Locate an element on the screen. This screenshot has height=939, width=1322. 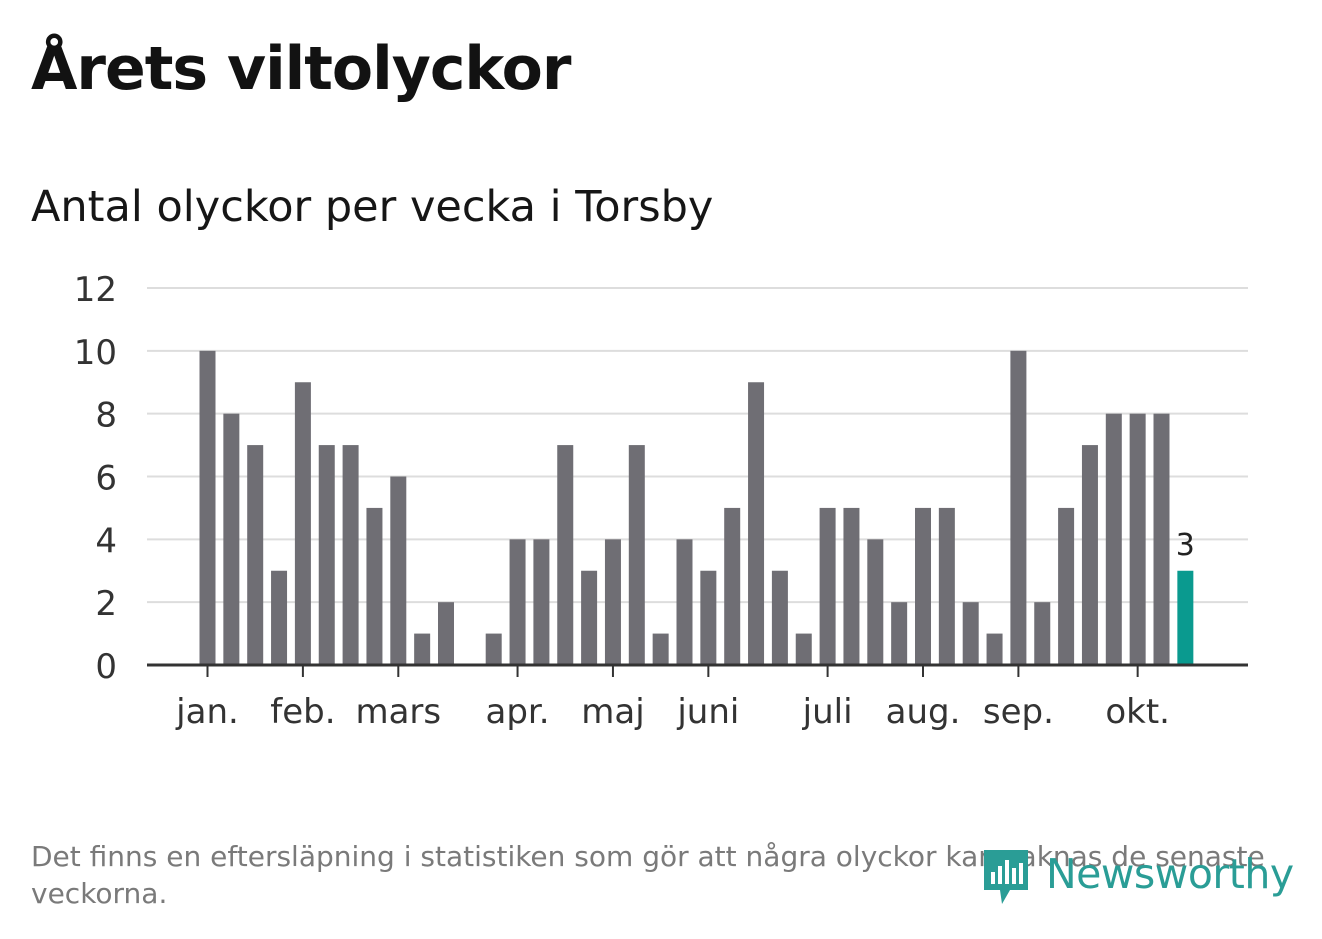
data-label: 3 is located at coordinates (1185, 545).